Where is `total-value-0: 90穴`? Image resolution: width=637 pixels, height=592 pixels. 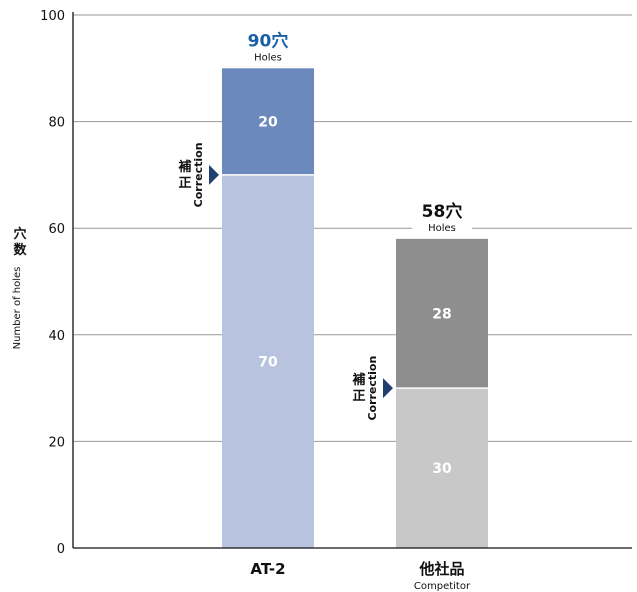
total-value-0: 90穴 is located at coordinates (268, 40).